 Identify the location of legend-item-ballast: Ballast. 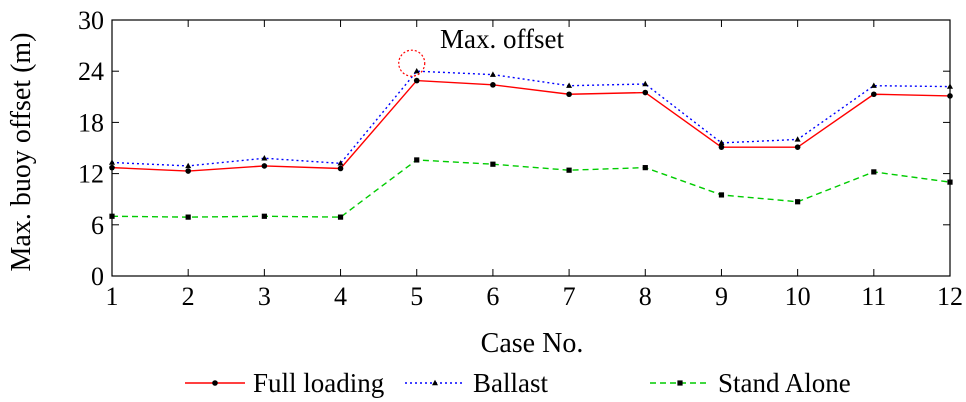
(476, 383).